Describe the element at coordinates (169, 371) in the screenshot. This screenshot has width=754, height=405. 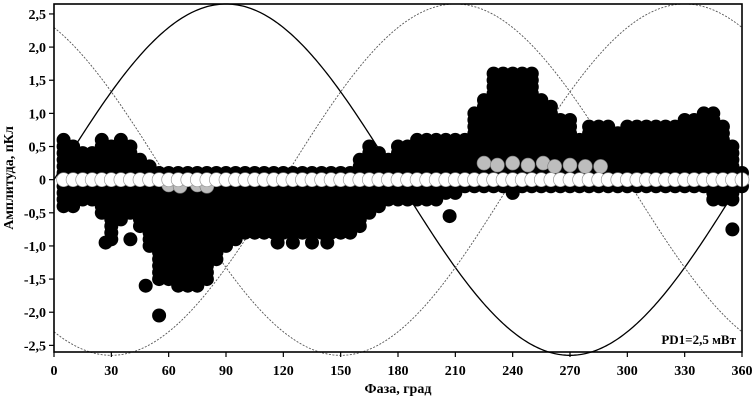
I see `x-tick-label: 60` at that location.